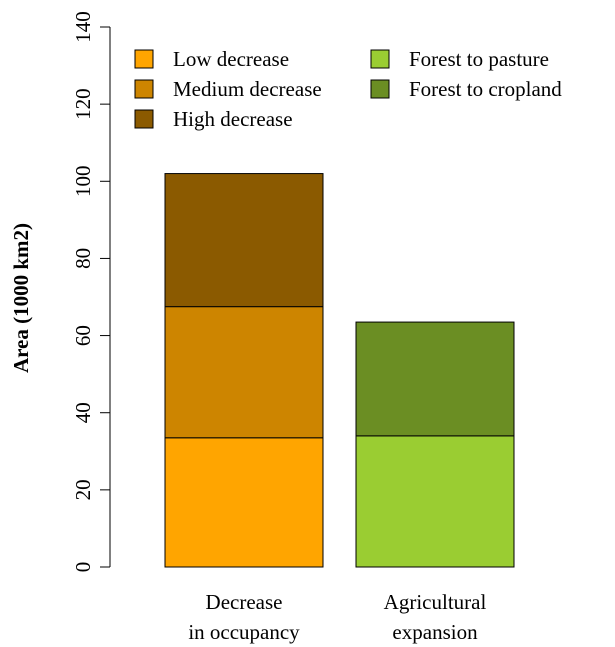 The height and width of the screenshot is (647, 615). Describe the element at coordinates (479, 59) in the screenshot. I see `legend-label: Forest to pasture` at that location.